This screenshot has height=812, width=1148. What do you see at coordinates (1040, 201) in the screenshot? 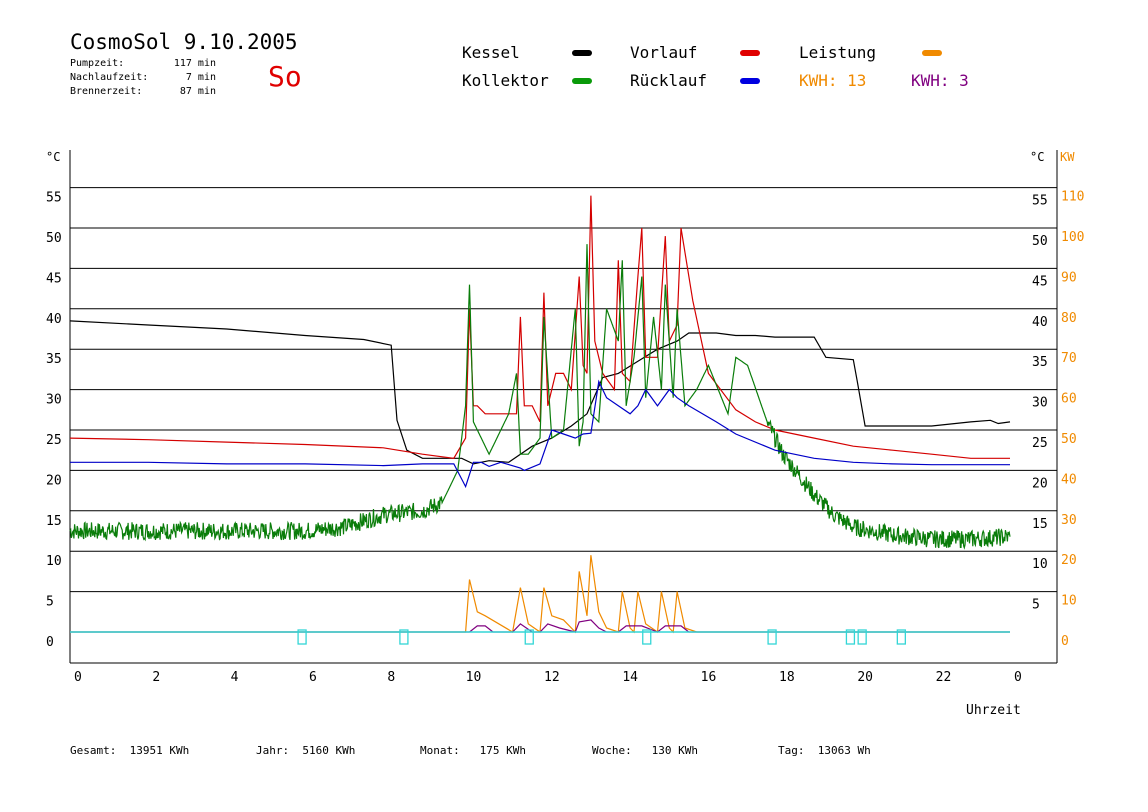
I see `y-tick-right-temp: 55` at bounding box center [1040, 201].